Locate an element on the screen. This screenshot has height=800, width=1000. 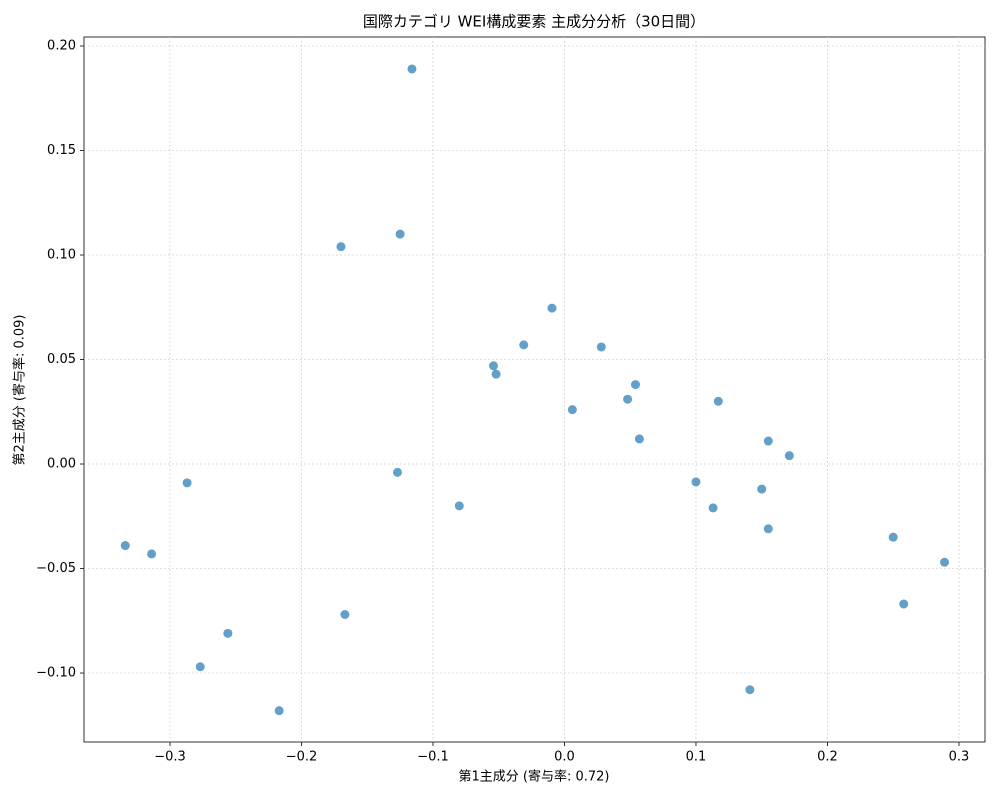
y-tick-label: 0.05 is located at coordinates (61, 359).